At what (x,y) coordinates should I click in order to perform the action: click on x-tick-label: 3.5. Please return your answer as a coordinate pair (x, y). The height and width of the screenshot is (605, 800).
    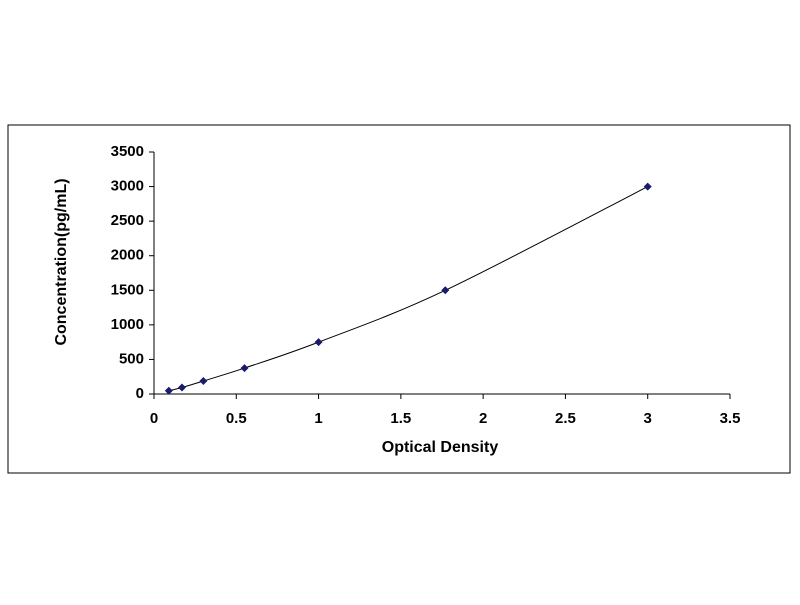
    Looking at the image, I should click on (730, 418).